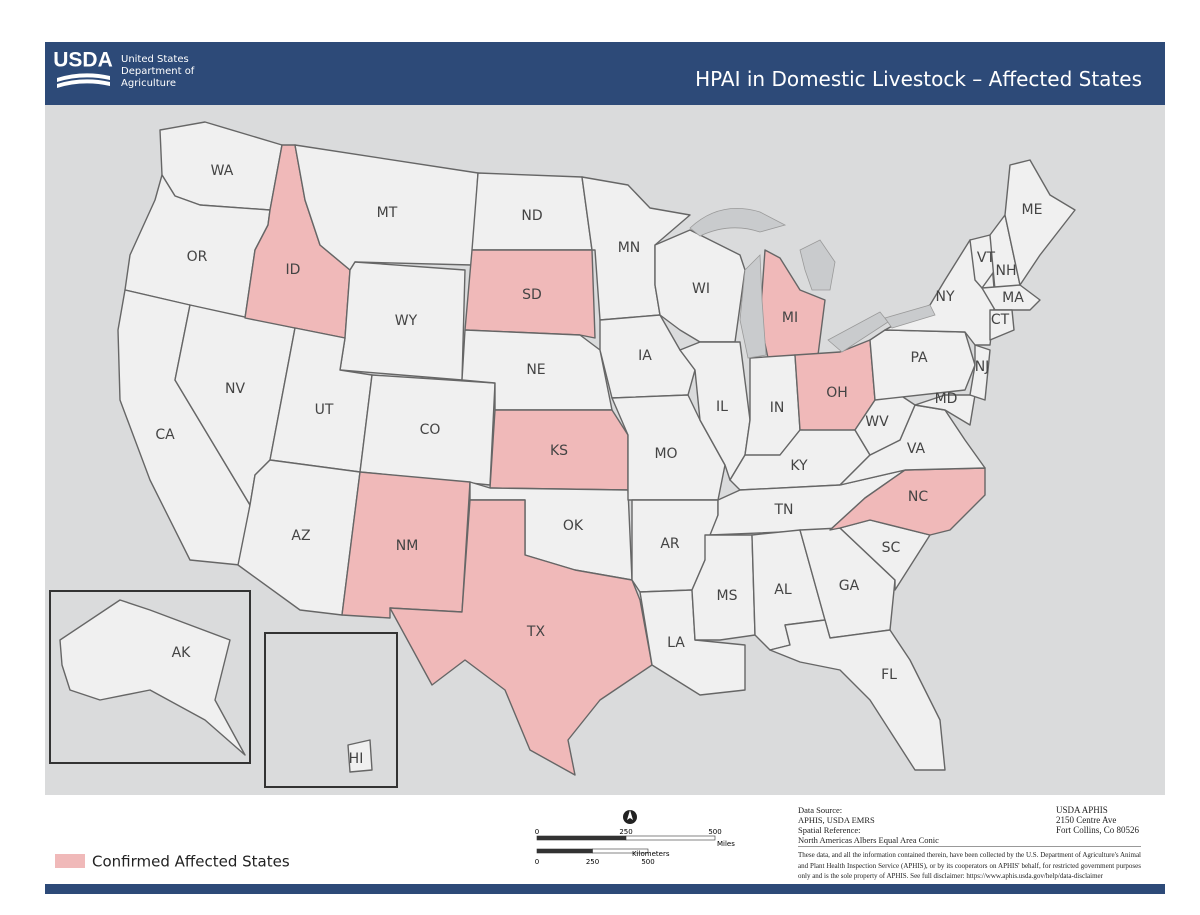  I want to click on state-label: MS, so click(727, 596).